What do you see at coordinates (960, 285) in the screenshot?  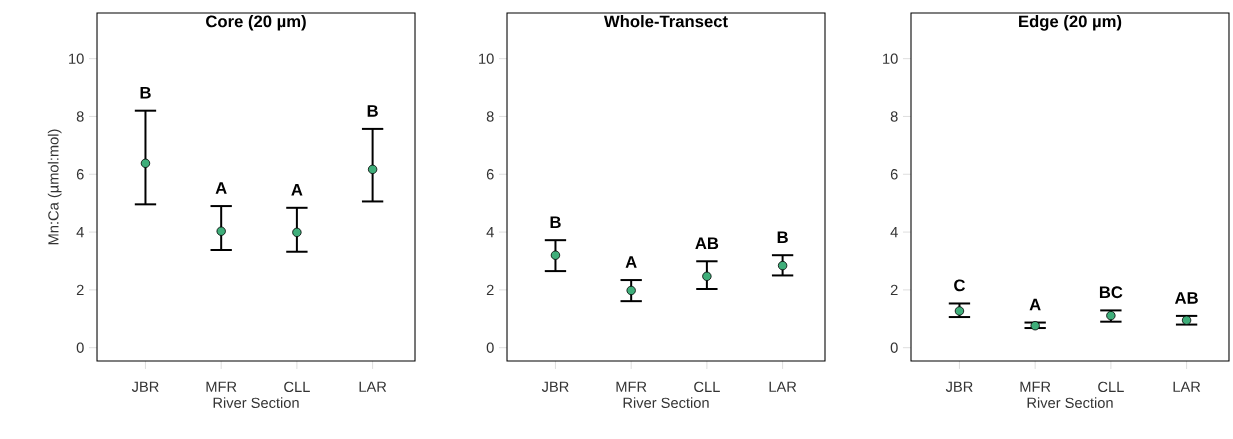 I see `annotation: C` at bounding box center [960, 285].